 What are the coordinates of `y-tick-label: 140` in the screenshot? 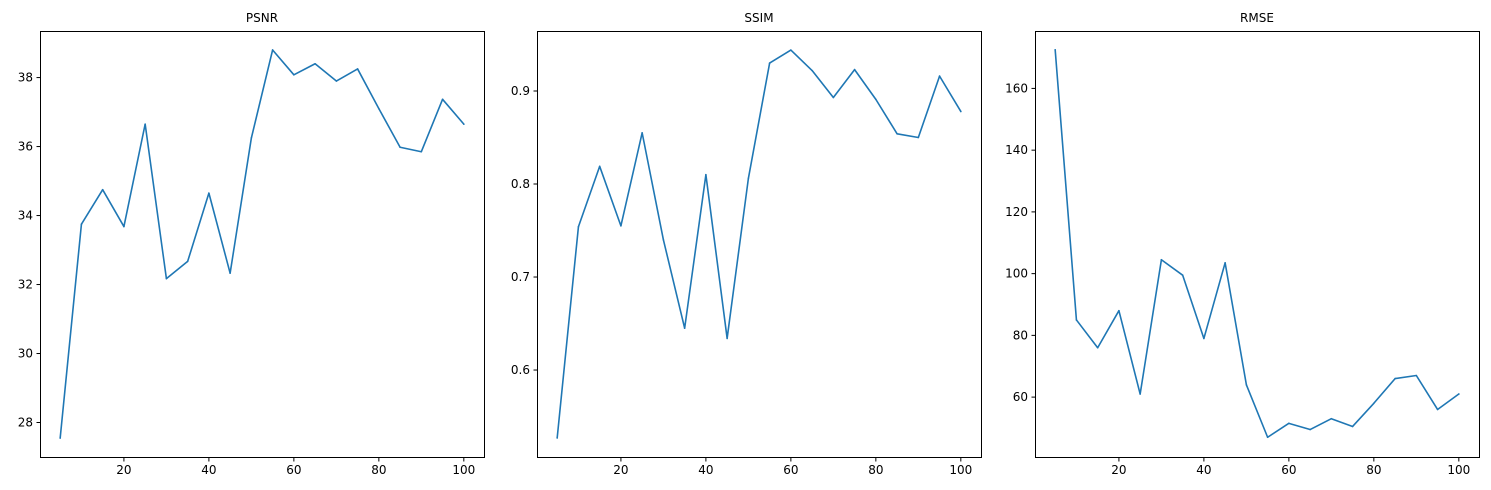 It's located at (1016, 150).